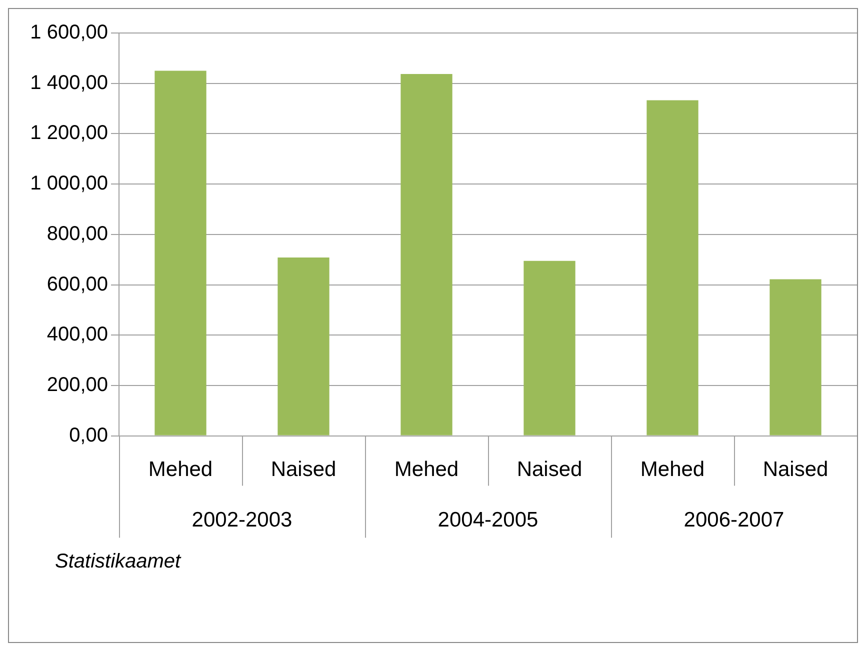 The image size is (866, 651). What do you see at coordinates (734, 520) in the screenshot?
I see `text: 2006-2007` at bounding box center [734, 520].